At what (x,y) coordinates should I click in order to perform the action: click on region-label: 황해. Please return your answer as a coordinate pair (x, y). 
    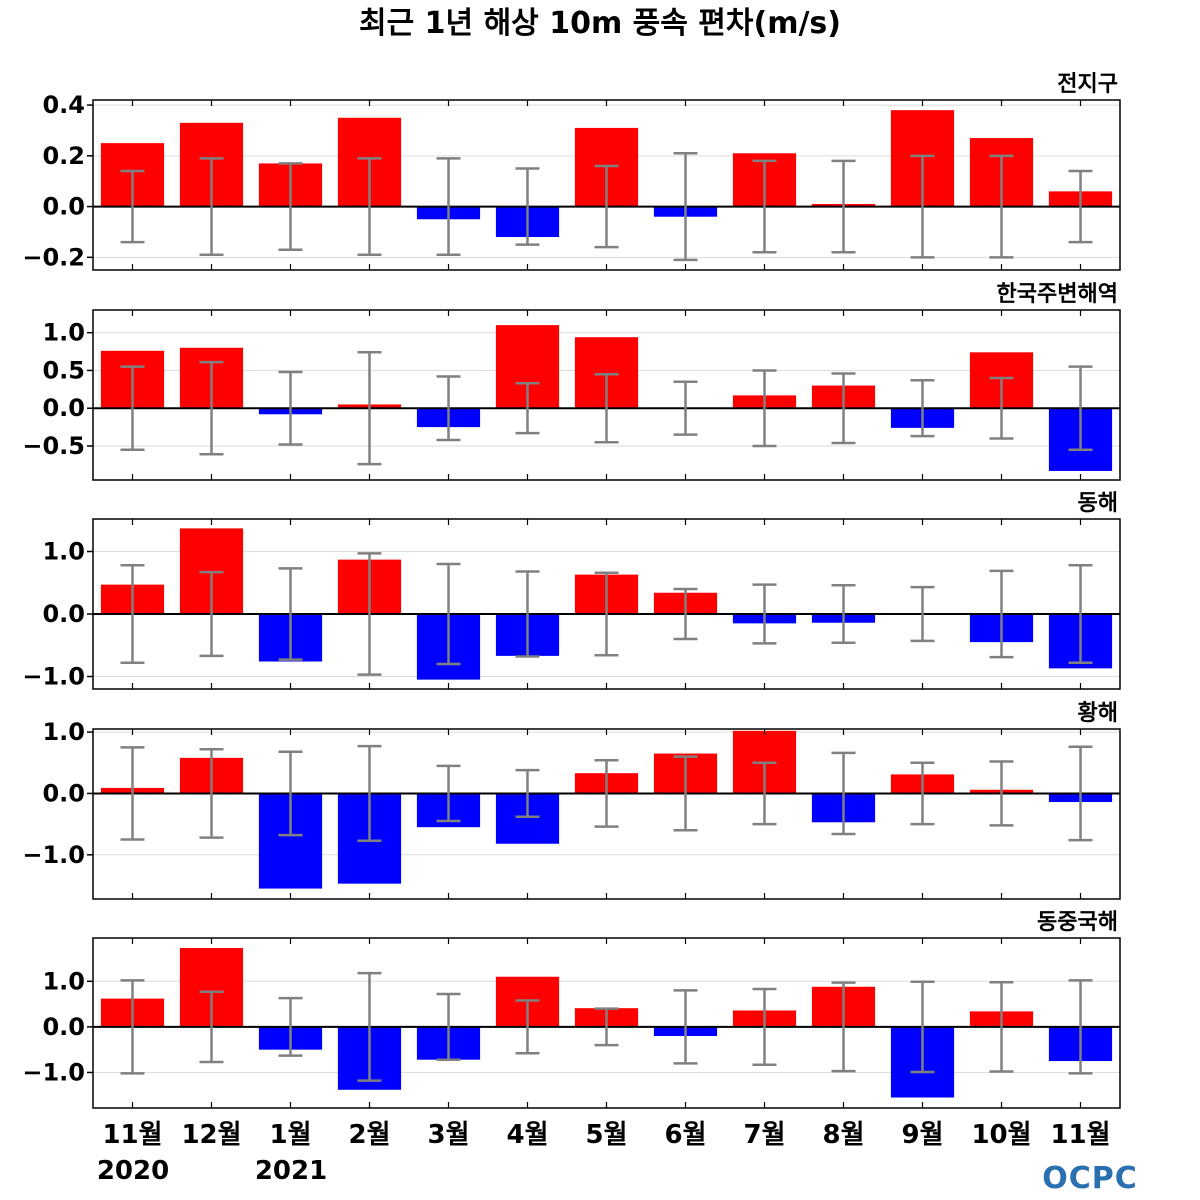
    Looking at the image, I should click on (1098, 713).